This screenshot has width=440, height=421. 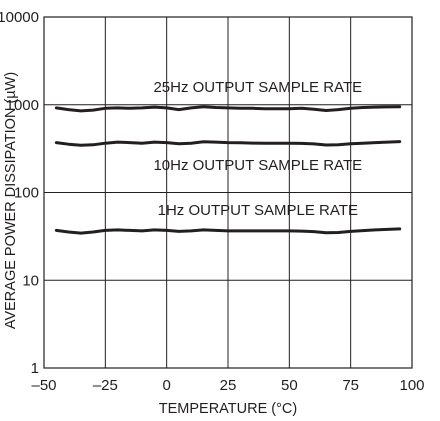 I want to click on y-tick-label: 1, so click(x=35, y=368).